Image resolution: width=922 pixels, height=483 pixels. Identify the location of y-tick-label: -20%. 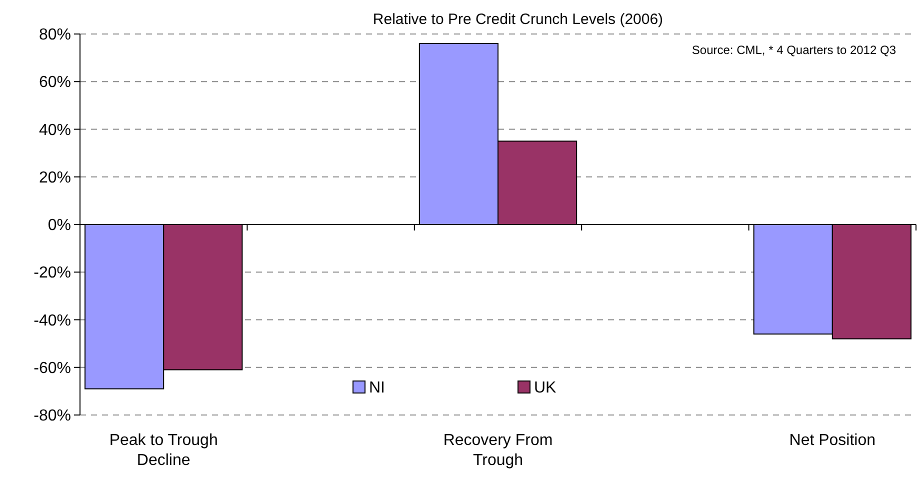
(52, 273).